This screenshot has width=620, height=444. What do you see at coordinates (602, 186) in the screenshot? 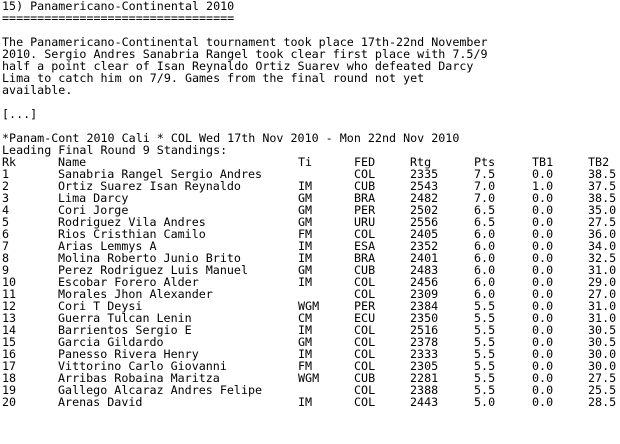
I see `cell-tb2: 37.5` at bounding box center [602, 186].